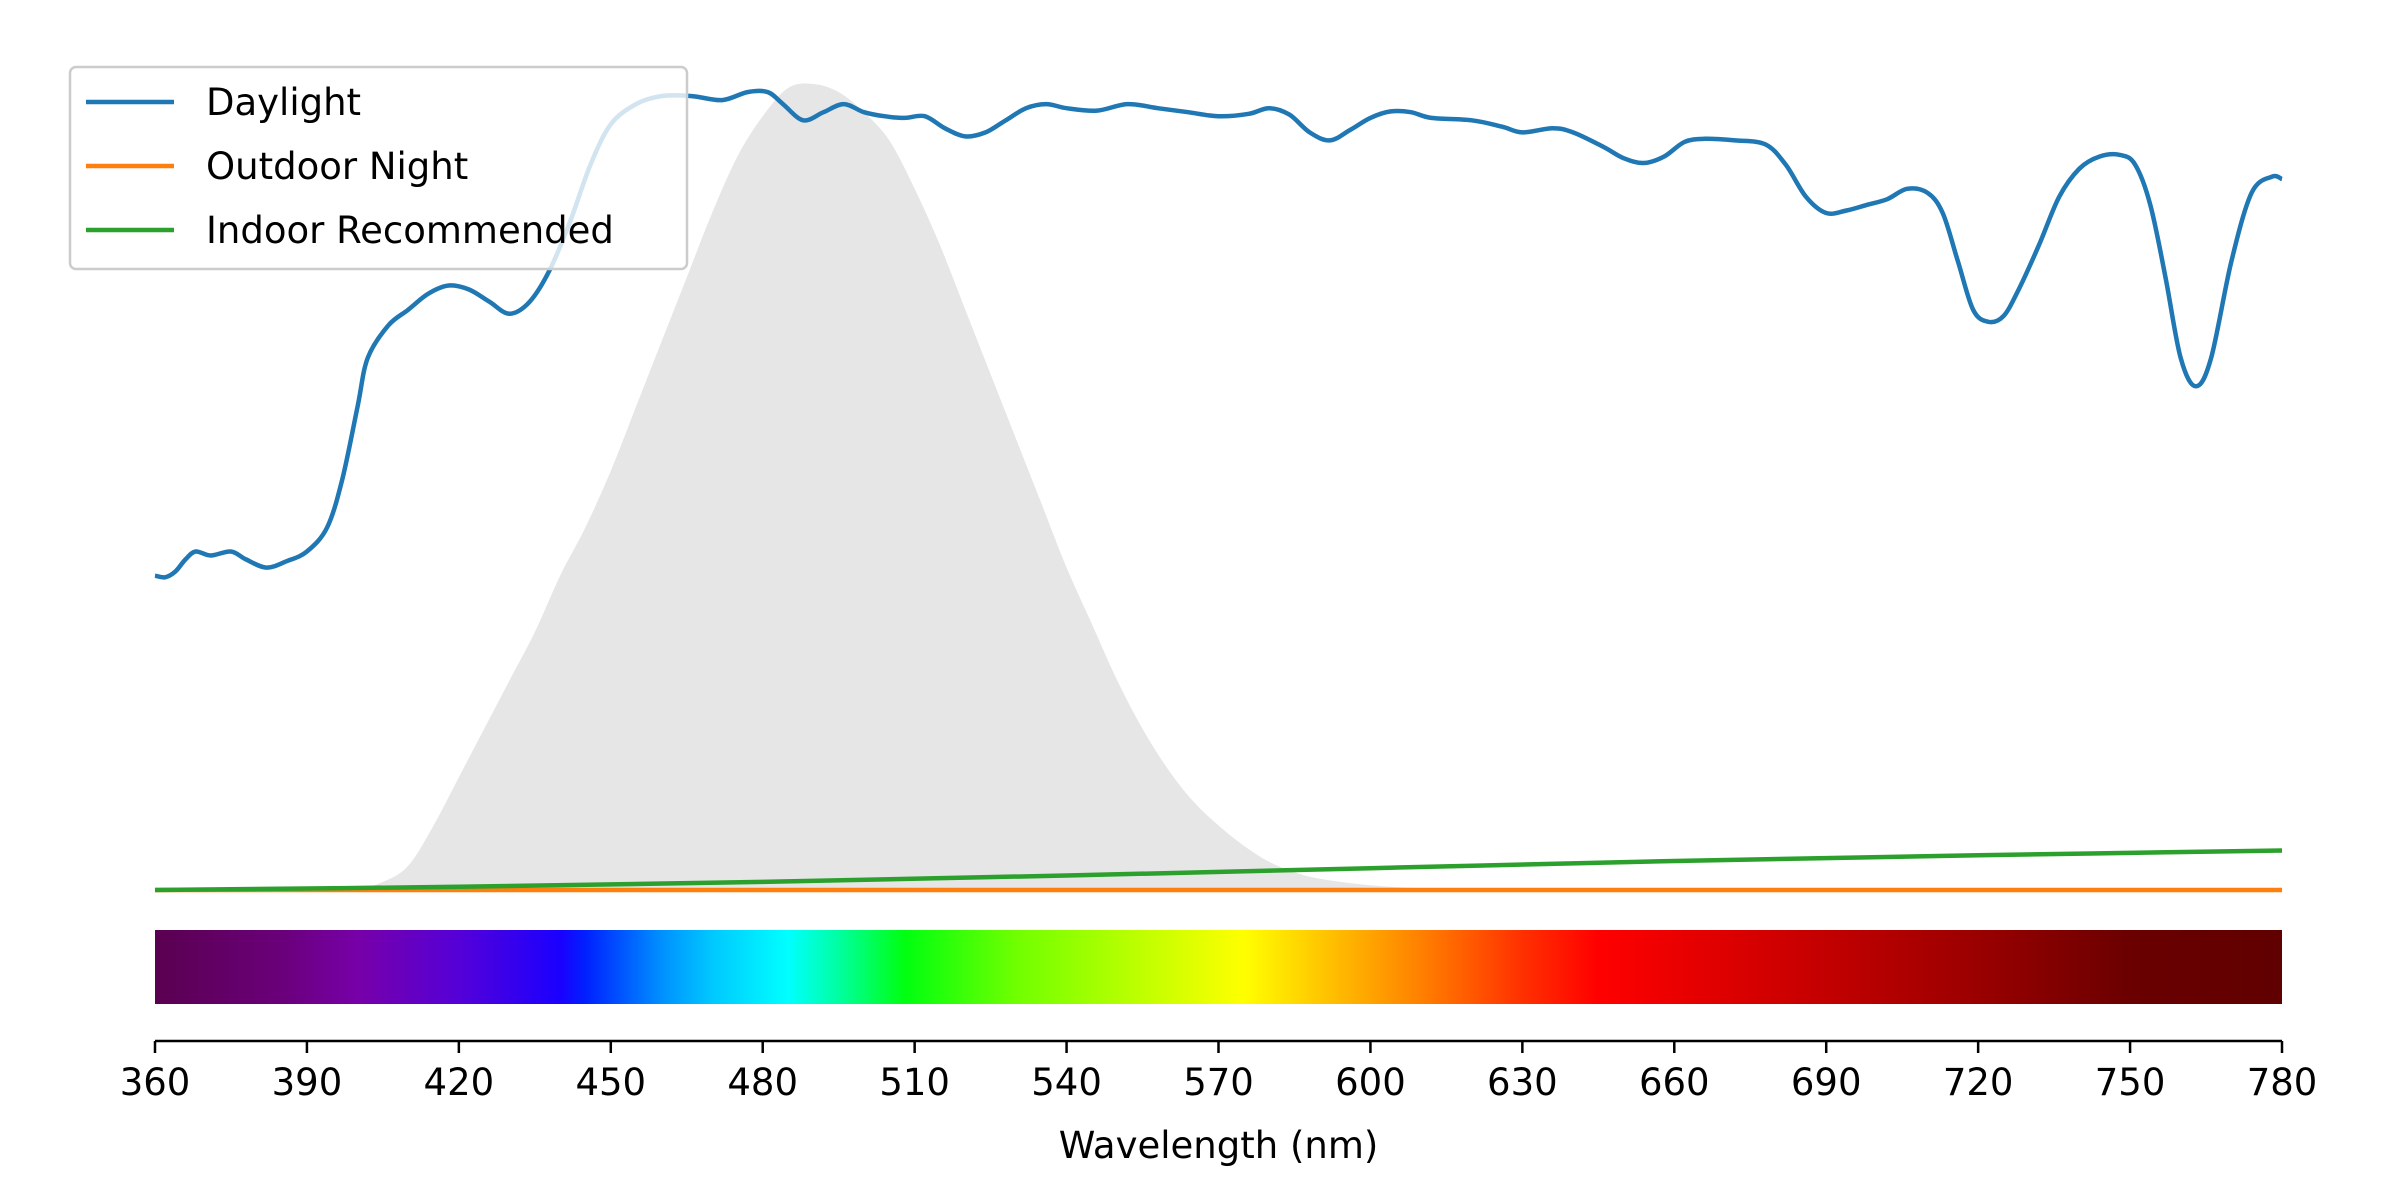 The width and height of the screenshot is (2400, 1204). Describe the element at coordinates (2282, 1082) in the screenshot. I see `x-tick-label: 780` at that location.